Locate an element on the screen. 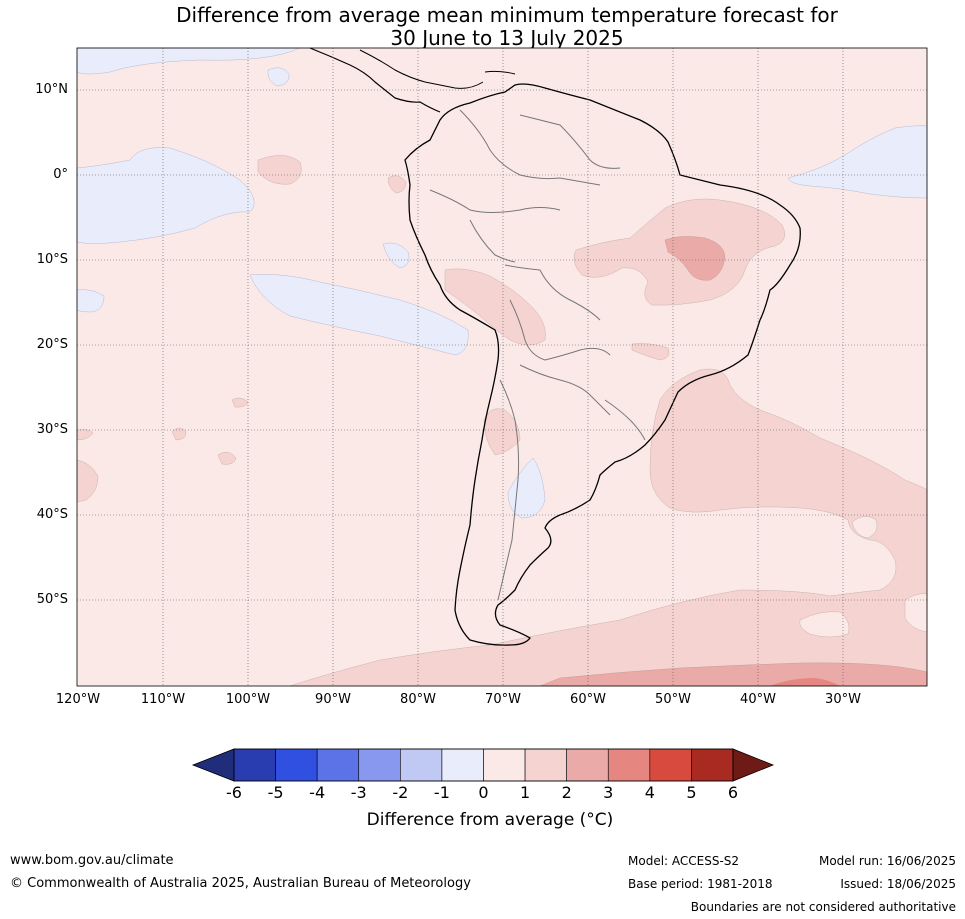 This screenshot has height=919, width=965. colorbar-cells is located at coordinates (483, 765).